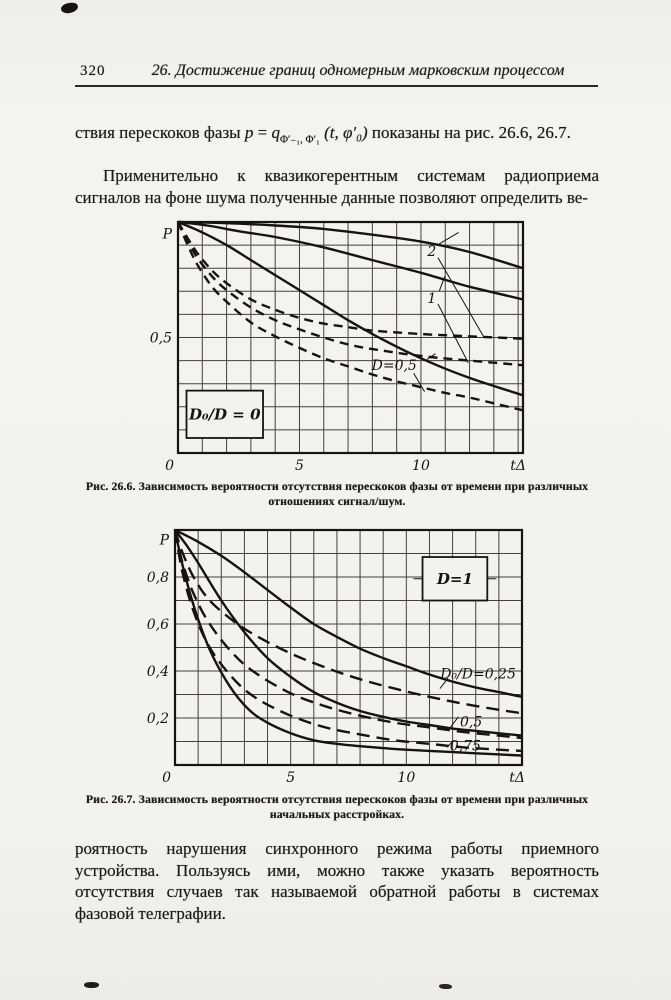 The width and height of the screenshot is (671, 1000). What do you see at coordinates (346, 132) in the screenshot?
I see `formula-args: (t, φ′₀)` at bounding box center [346, 132].